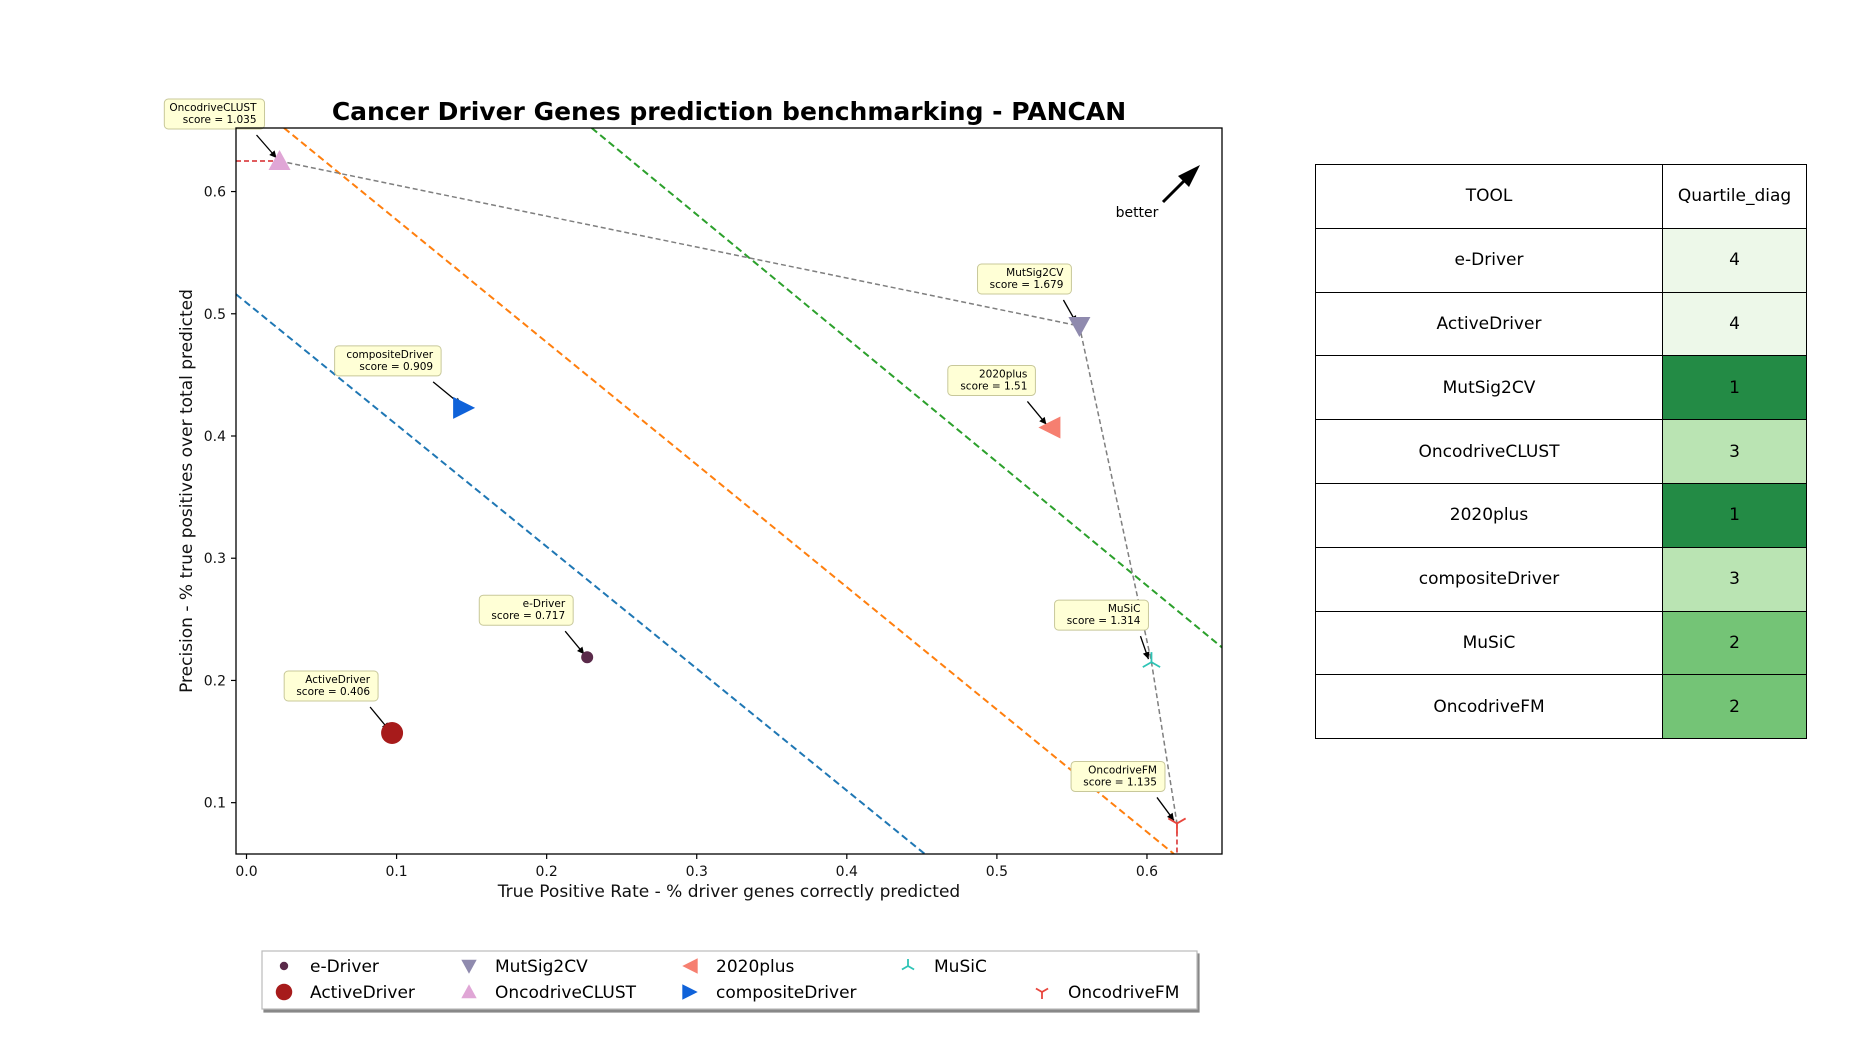  What do you see at coordinates (566, 993) in the screenshot?
I see `legend-label-oncodriveclust: OncodriveCLUST` at bounding box center [566, 993].